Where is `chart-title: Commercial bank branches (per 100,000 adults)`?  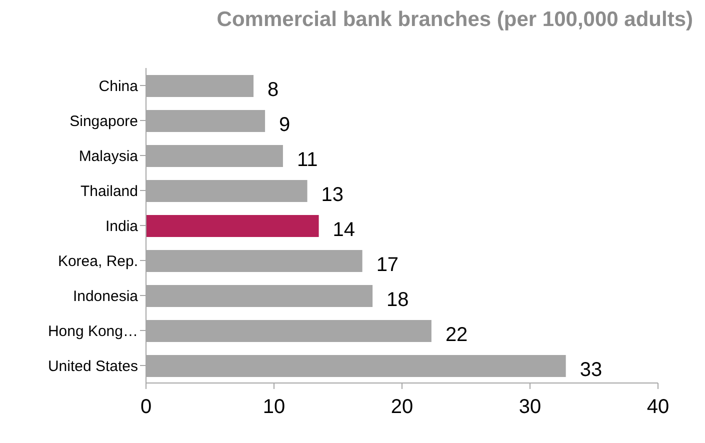 chart-title: Commercial bank branches (per 100,000 adults) is located at coordinates (454, 20).